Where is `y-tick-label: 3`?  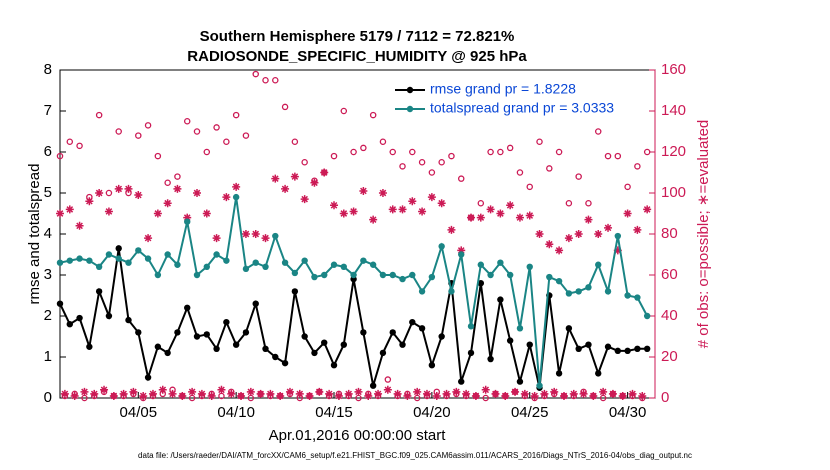 y-tick-label: 3 is located at coordinates (48, 274).